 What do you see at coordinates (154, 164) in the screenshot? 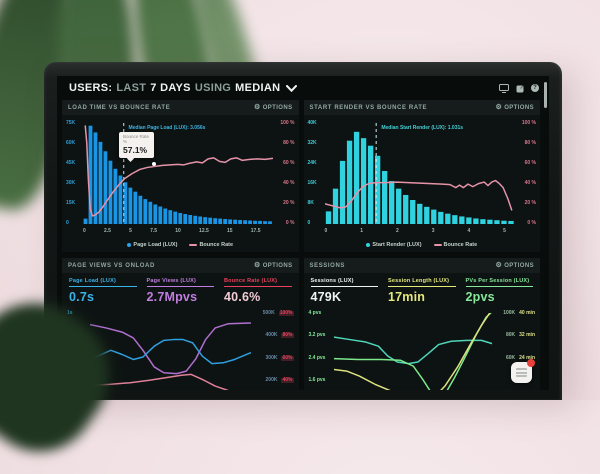
I see `tooltip-anchor-dot` at bounding box center [154, 164].